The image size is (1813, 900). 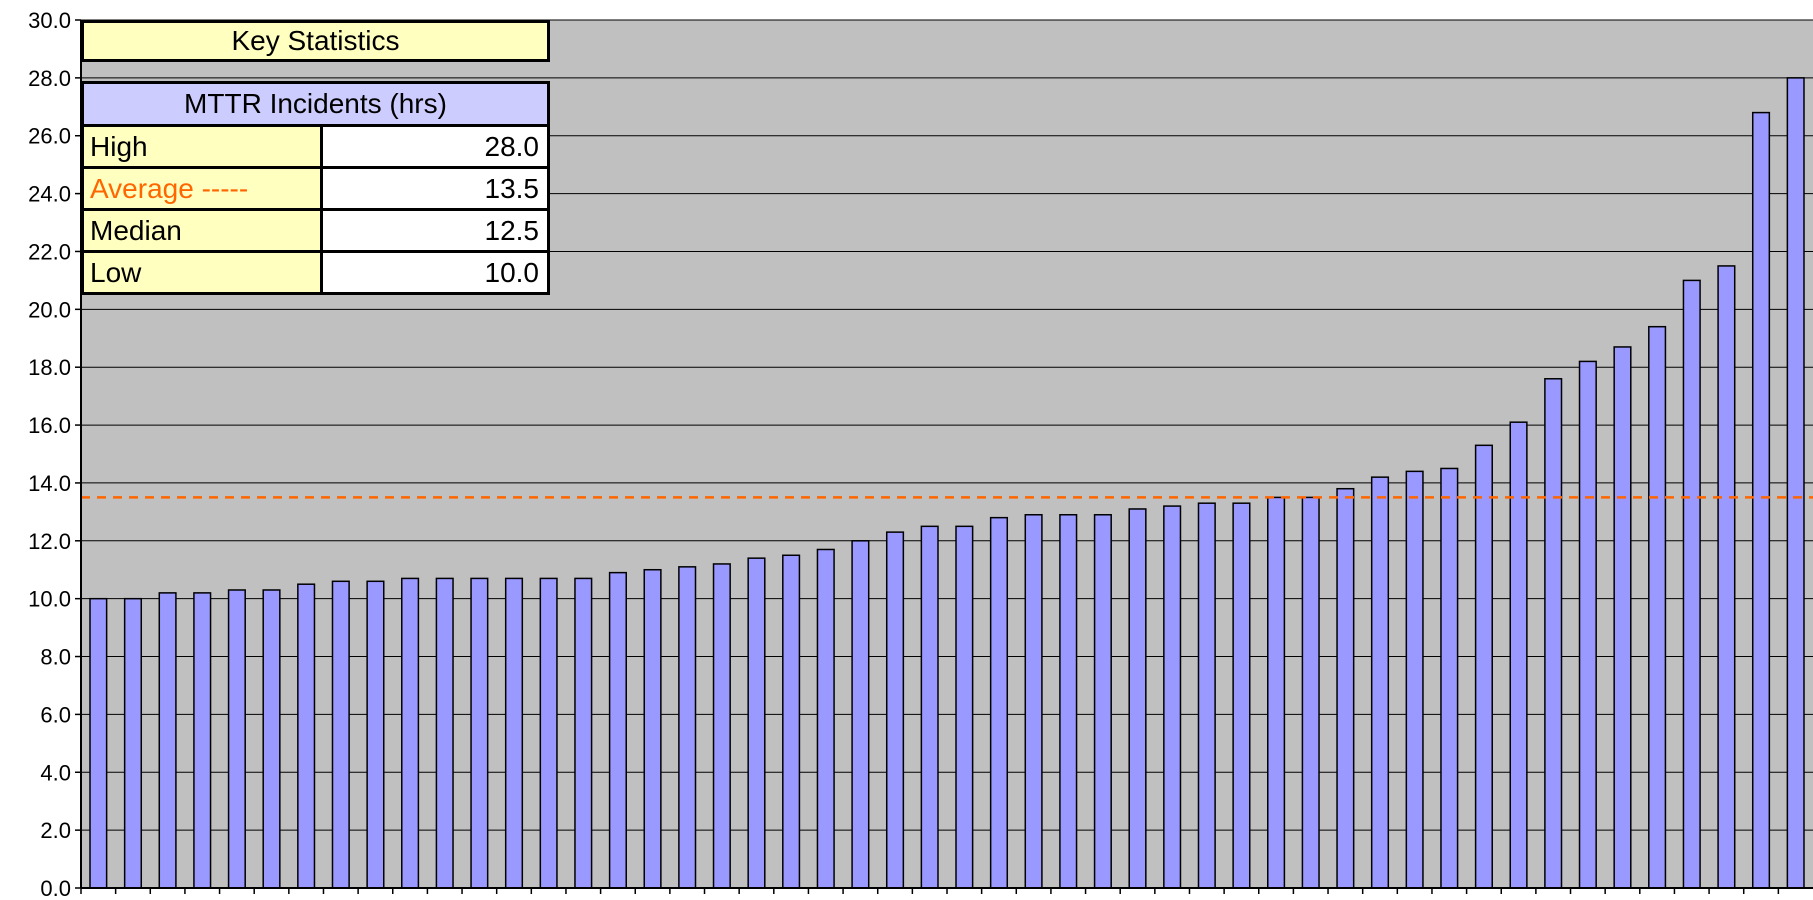 What do you see at coordinates (203, 188) in the screenshot?
I see `stats-label-average: Average -----` at bounding box center [203, 188].